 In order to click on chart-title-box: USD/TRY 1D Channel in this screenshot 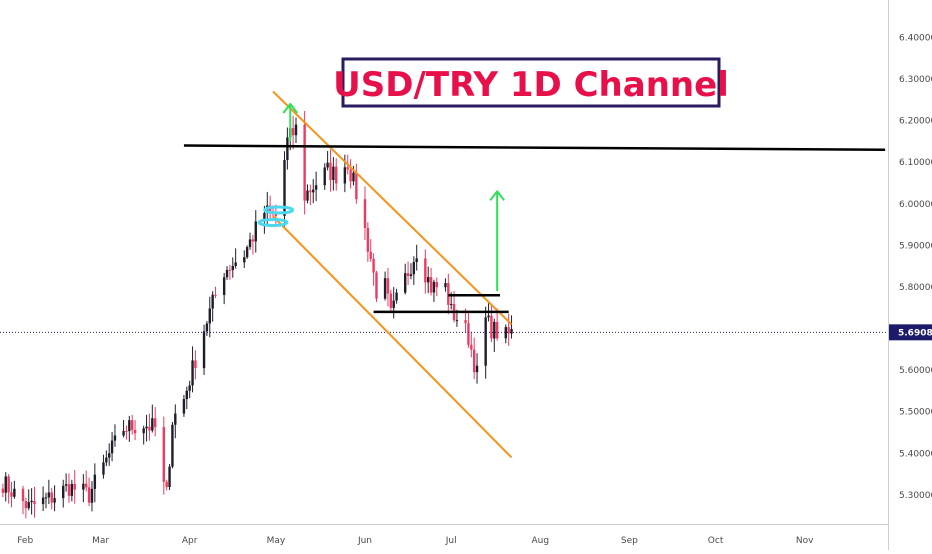, I will do `click(531, 82)`.